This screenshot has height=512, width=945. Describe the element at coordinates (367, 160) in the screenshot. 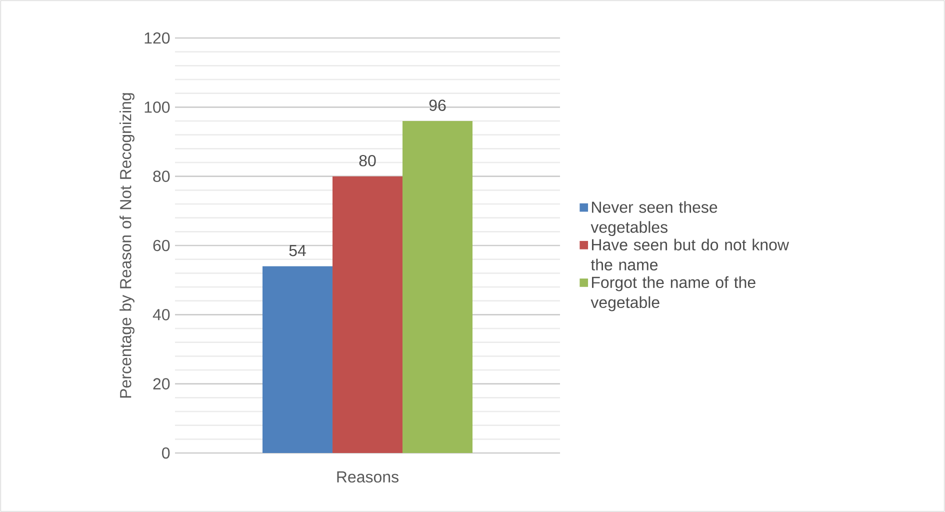

I see `data-label: 80` at that location.